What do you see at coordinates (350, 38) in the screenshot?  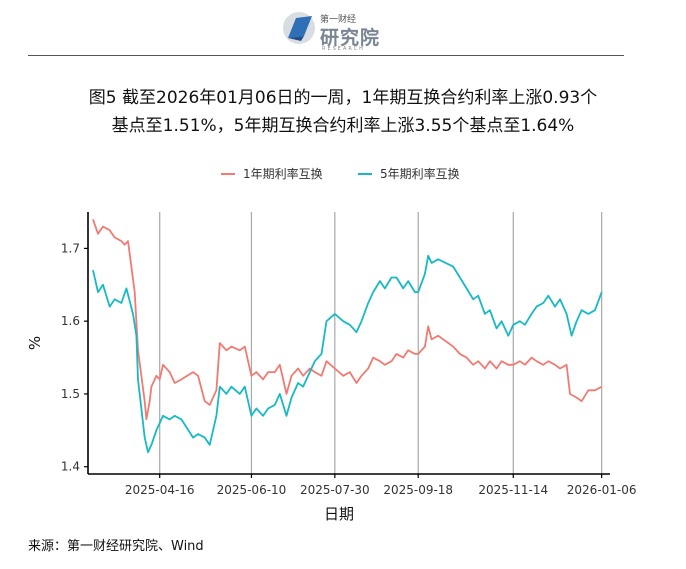 I see `logo-main-text: 研究院` at bounding box center [350, 38].